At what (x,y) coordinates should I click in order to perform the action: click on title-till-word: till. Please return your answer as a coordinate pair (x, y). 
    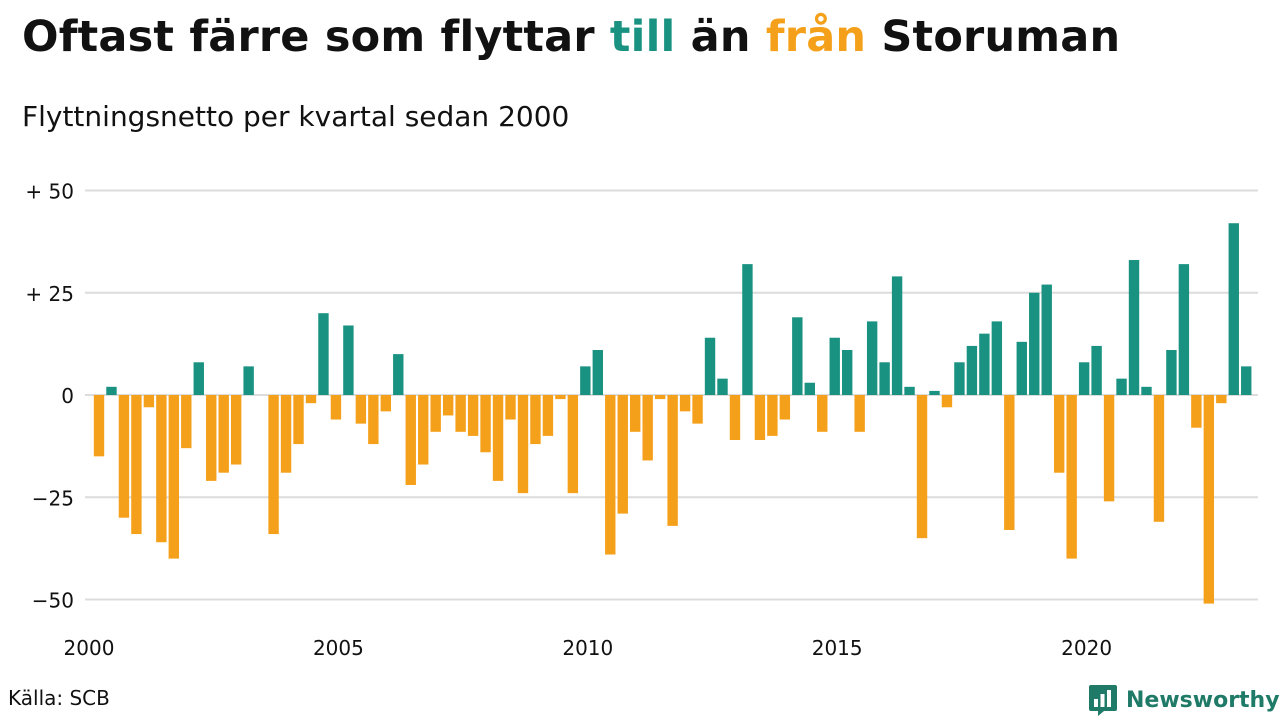
    Looking at the image, I should click on (642, 37).